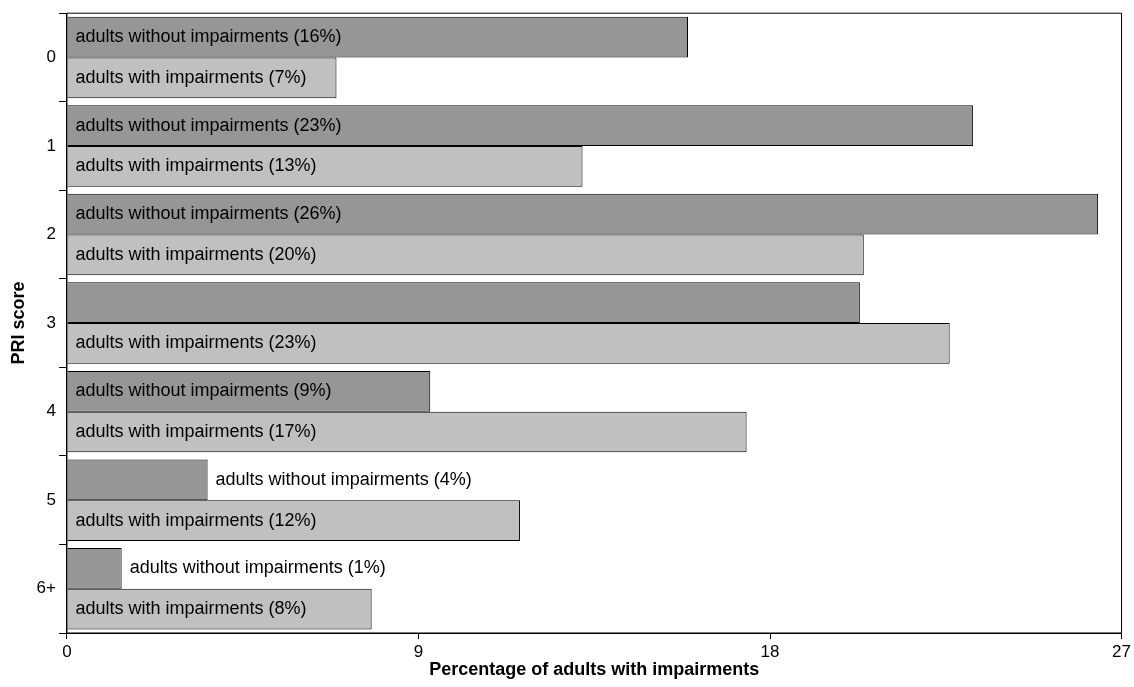 Image resolution: width=1134 pixels, height=687 pixels. Describe the element at coordinates (196, 165) in the screenshot. I see `data-label: adults with impairments (13%)` at that location.